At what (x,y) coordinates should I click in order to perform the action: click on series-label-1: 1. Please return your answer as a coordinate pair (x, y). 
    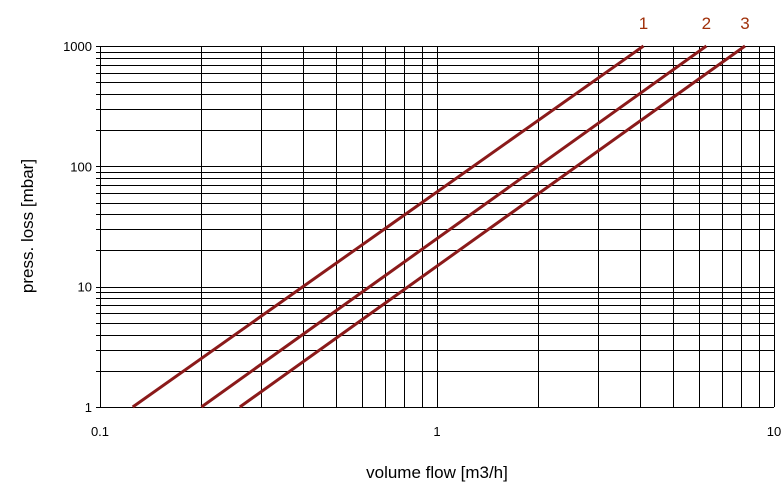
    Looking at the image, I should click on (643, 23).